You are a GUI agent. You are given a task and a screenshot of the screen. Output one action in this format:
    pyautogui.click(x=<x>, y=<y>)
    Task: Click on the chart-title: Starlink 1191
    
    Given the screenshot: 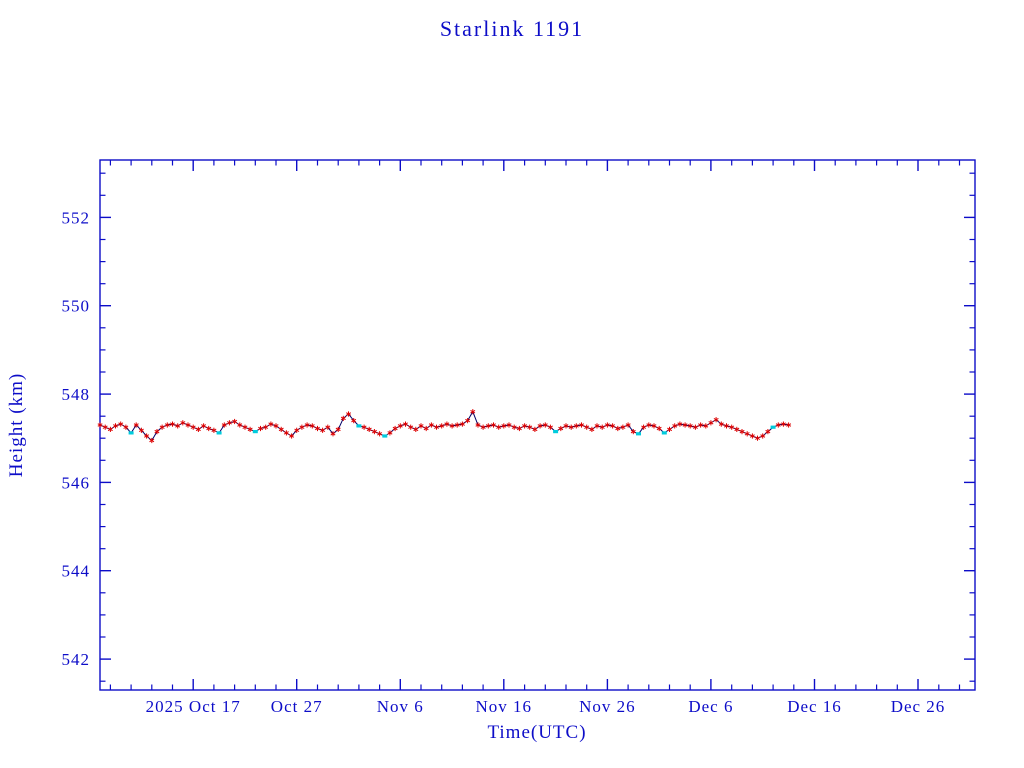 What is the action you would take?
    pyautogui.click(x=512, y=28)
    